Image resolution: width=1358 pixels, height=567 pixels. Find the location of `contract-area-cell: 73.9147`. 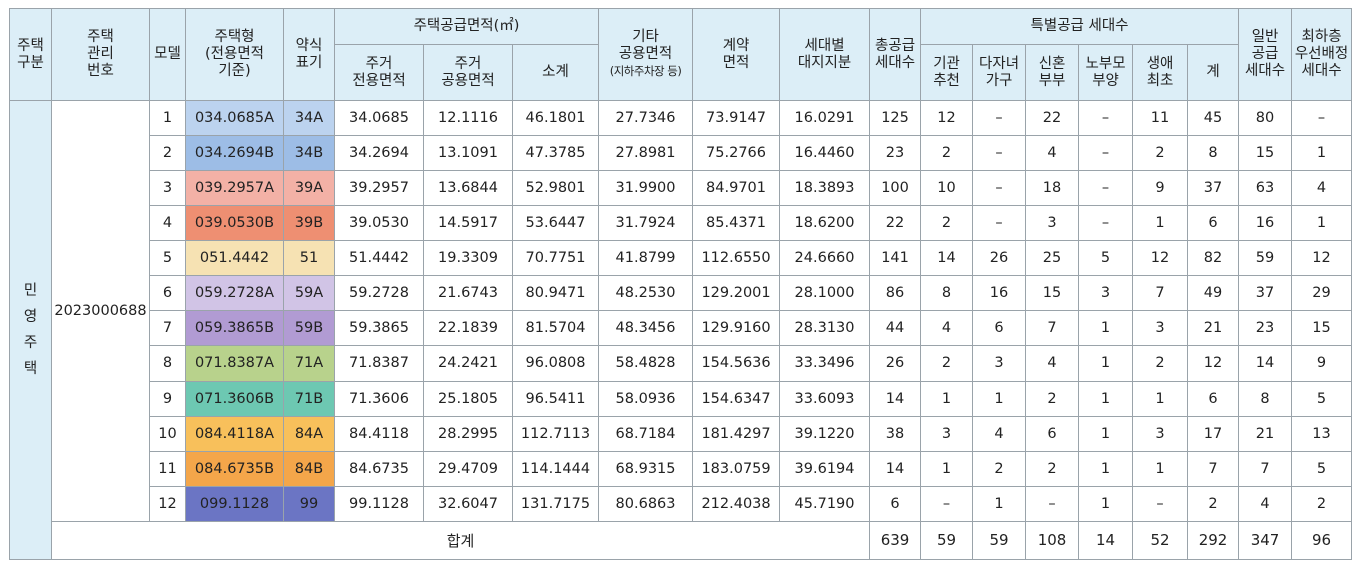

contract-area-cell: 73.9147 is located at coordinates (736, 118).